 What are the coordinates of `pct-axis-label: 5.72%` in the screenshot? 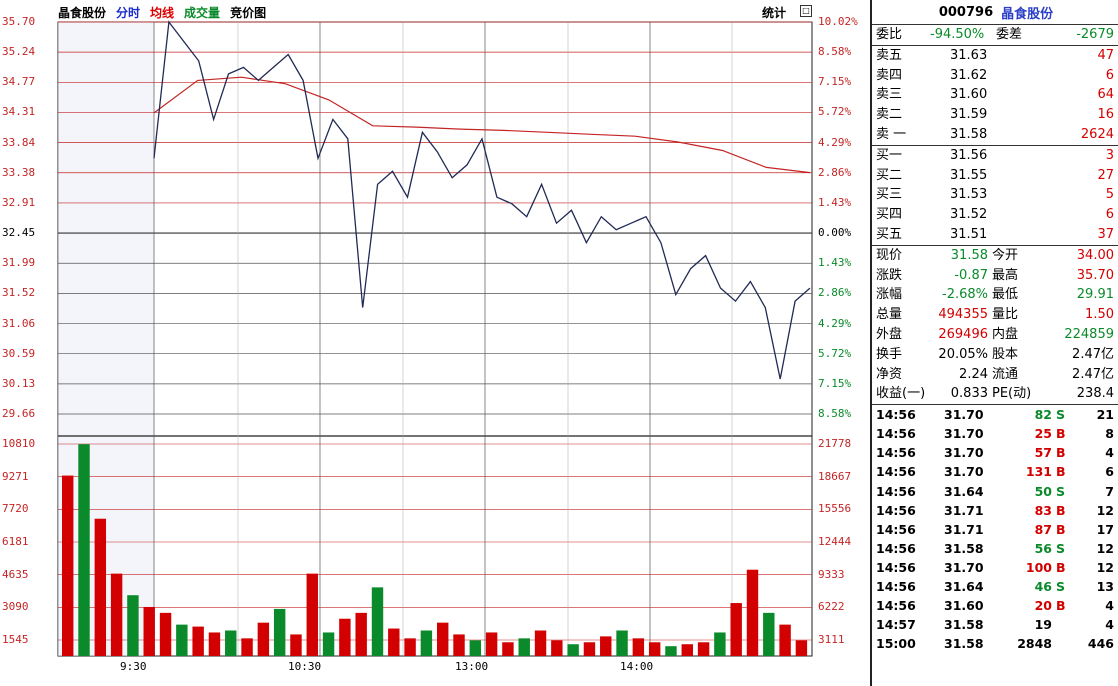 It's located at (835, 112).